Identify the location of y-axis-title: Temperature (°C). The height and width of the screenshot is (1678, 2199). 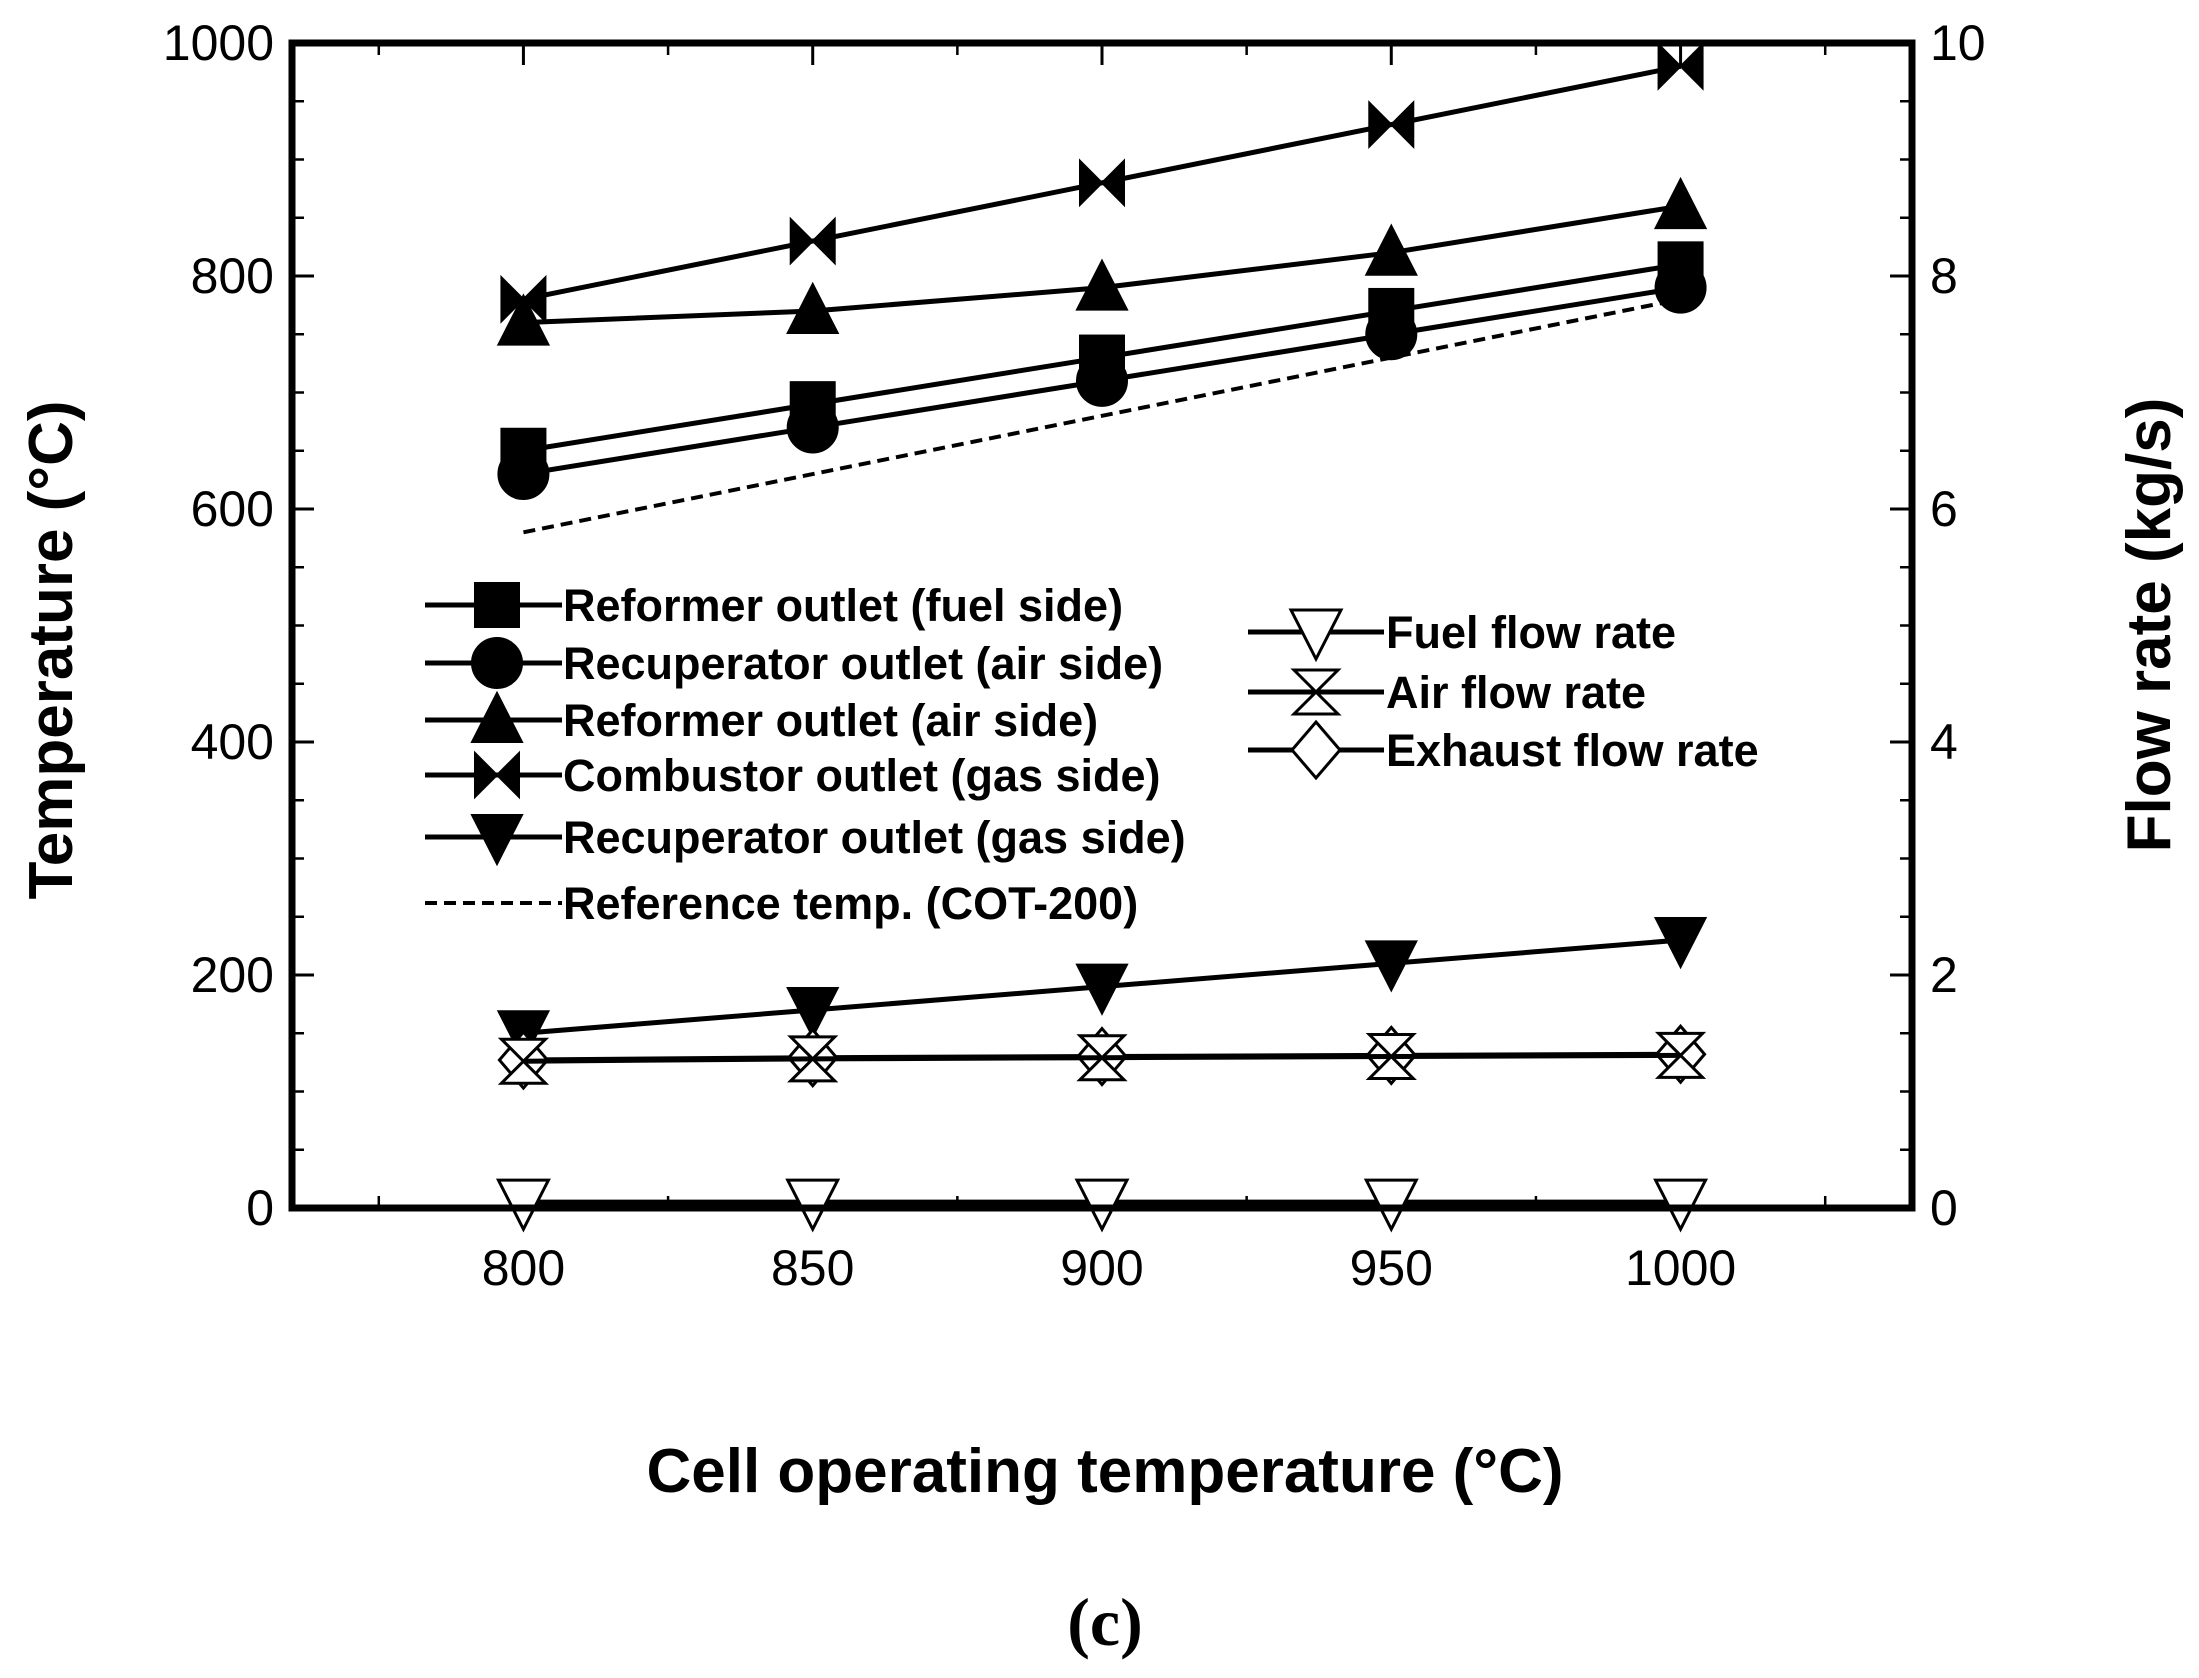
(51, 649).